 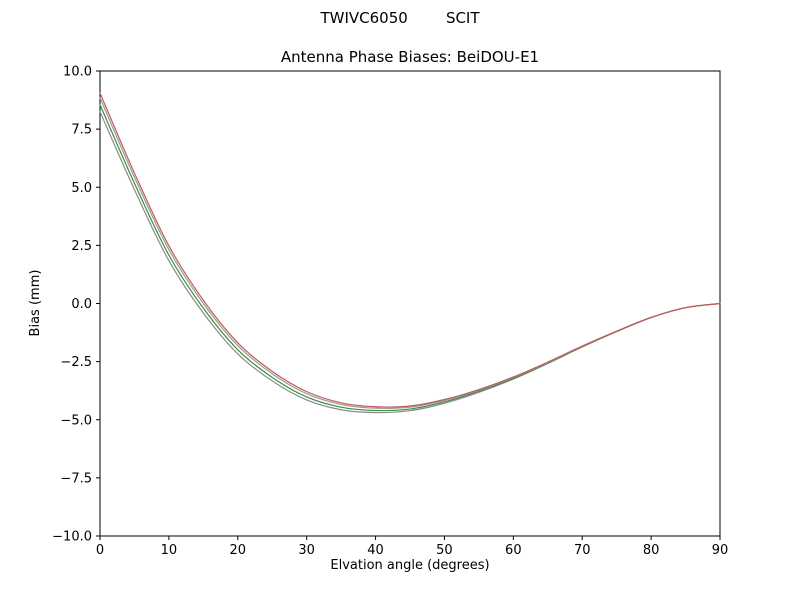 I want to click on x-axis-ticks: 0 10 20 30 40 50 60 70 80 90, so click(x=412, y=547).